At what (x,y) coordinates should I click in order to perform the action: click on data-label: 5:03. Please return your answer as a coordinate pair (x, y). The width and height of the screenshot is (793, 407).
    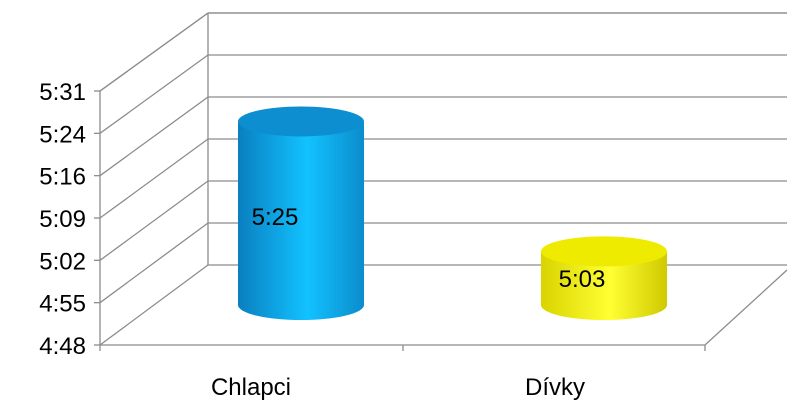
    Looking at the image, I should click on (582, 279).